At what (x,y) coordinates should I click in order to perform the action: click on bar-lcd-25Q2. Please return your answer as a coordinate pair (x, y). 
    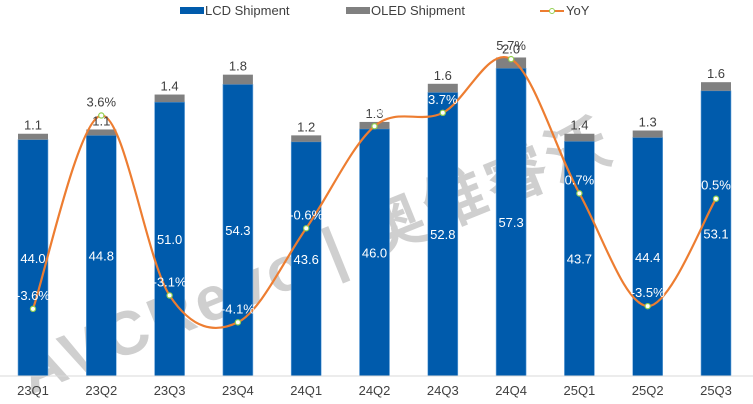
    Looking at the image, I should click on (648, 257).